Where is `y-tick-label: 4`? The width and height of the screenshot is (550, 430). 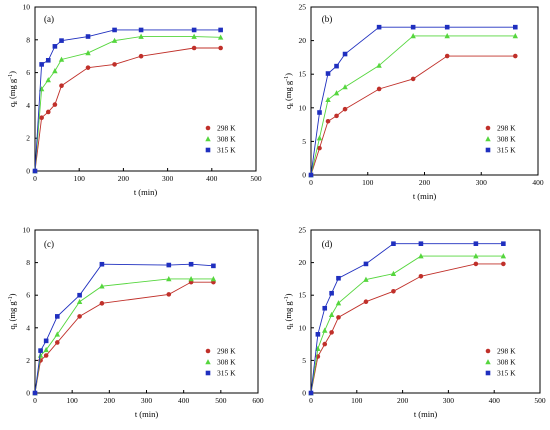 y-tick-label: 4 is located at coordinates (28, 327).